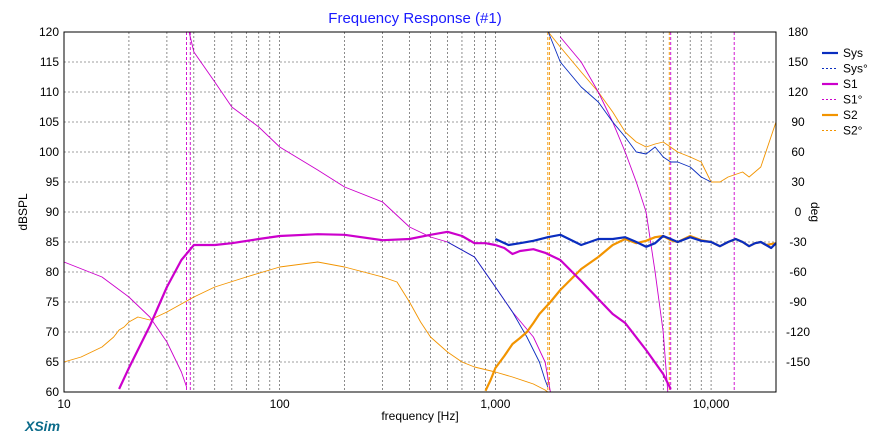  I want to click on x-tick-label: 100, so click(280, 404).